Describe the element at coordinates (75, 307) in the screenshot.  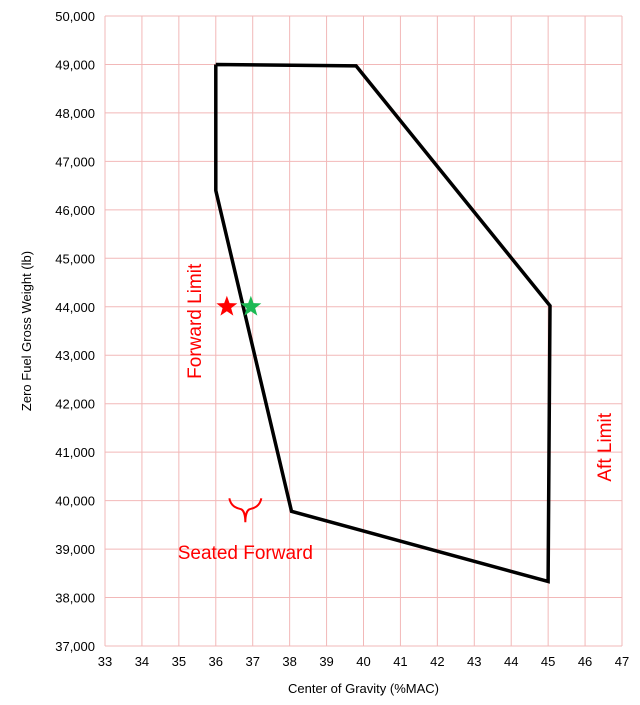
I see `y-tick-label: 44,000` at that location.